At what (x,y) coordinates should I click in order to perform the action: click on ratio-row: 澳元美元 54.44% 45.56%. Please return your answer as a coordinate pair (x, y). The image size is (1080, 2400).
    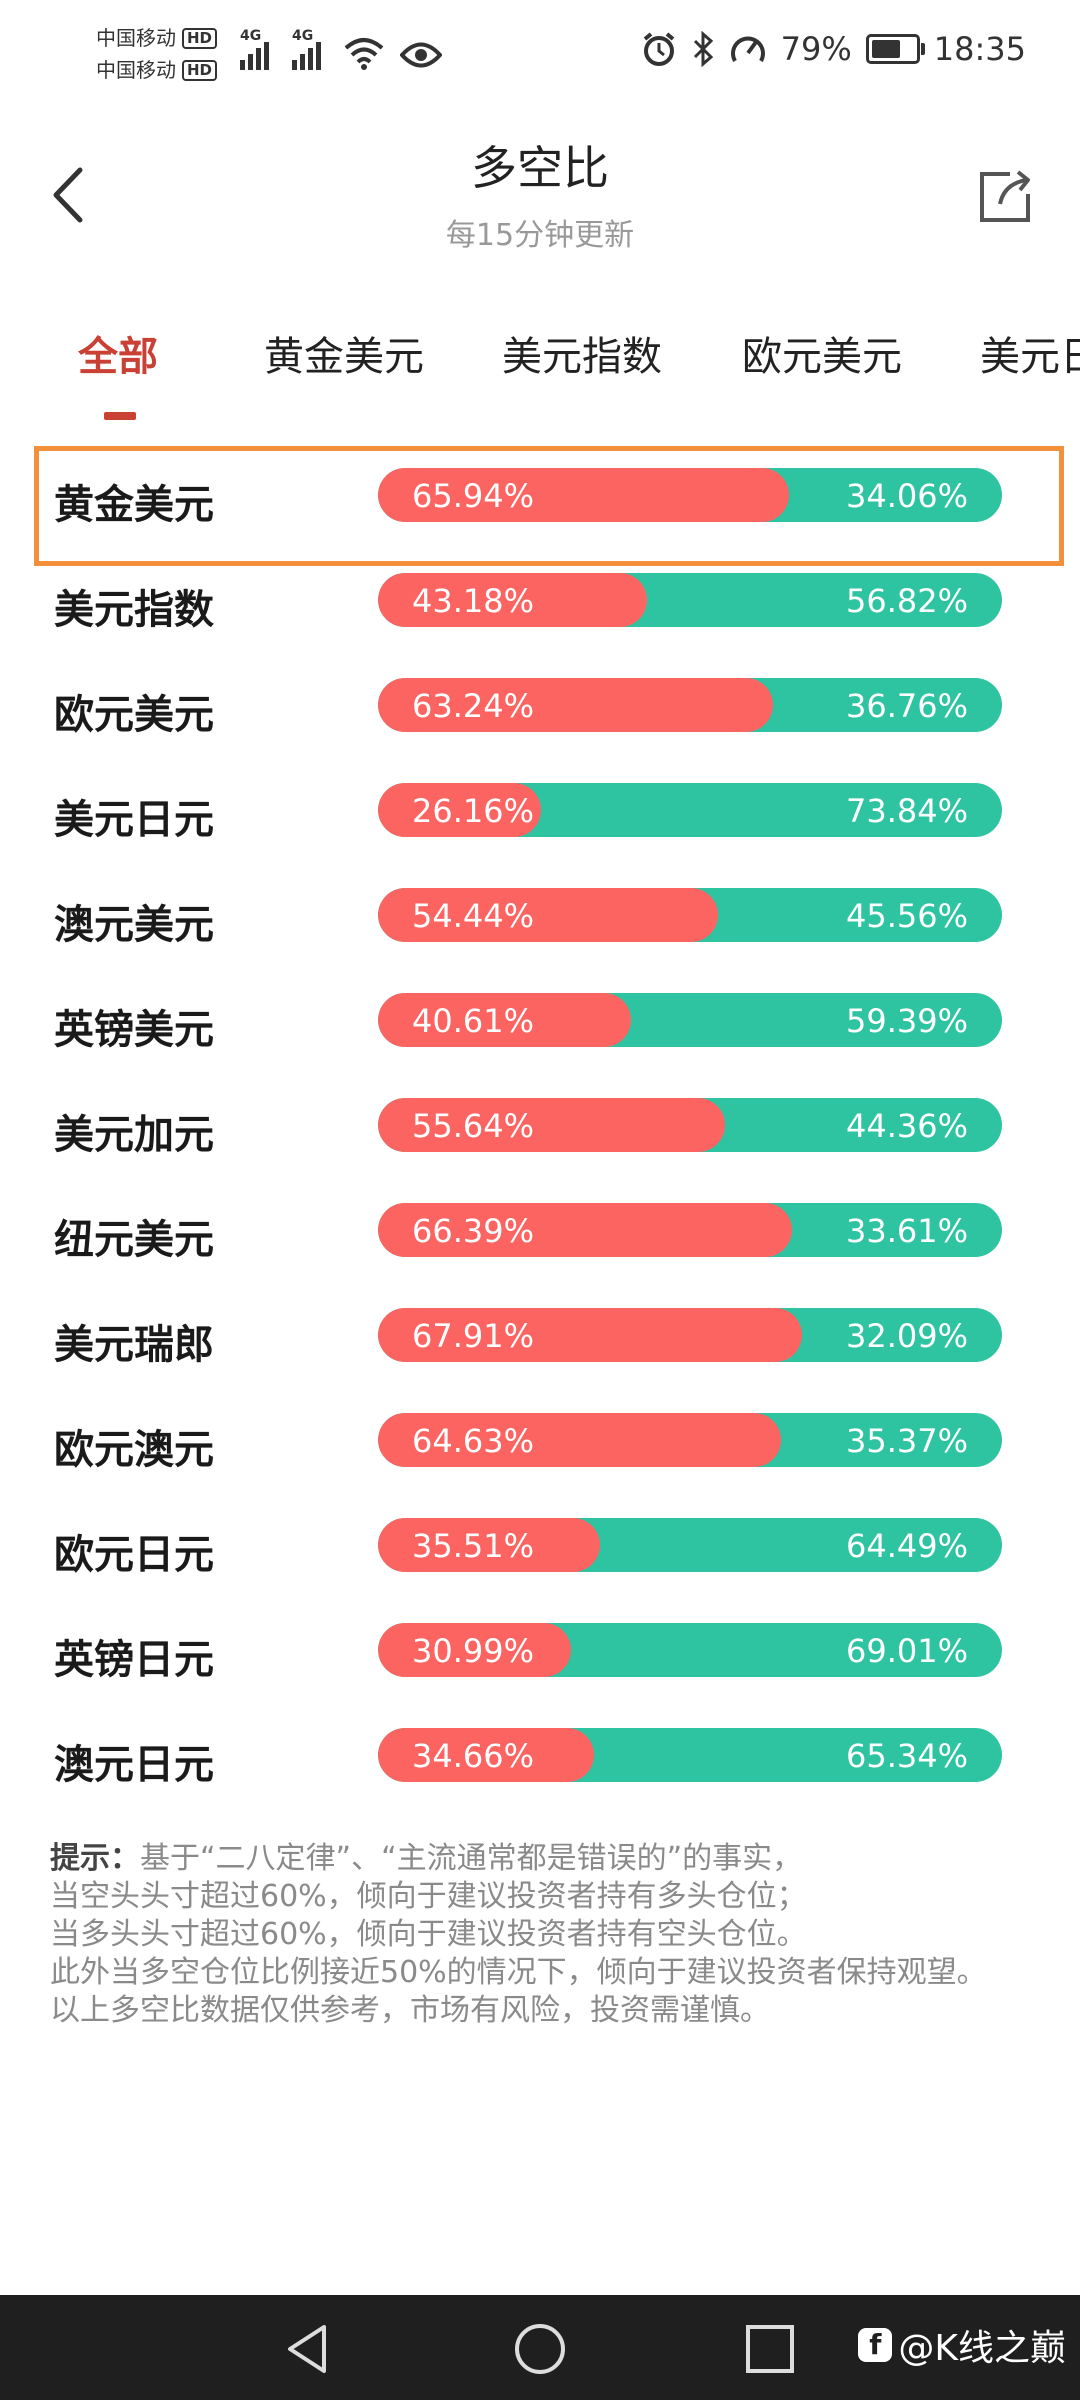
    Looking at the image, I should click on (540, 916).